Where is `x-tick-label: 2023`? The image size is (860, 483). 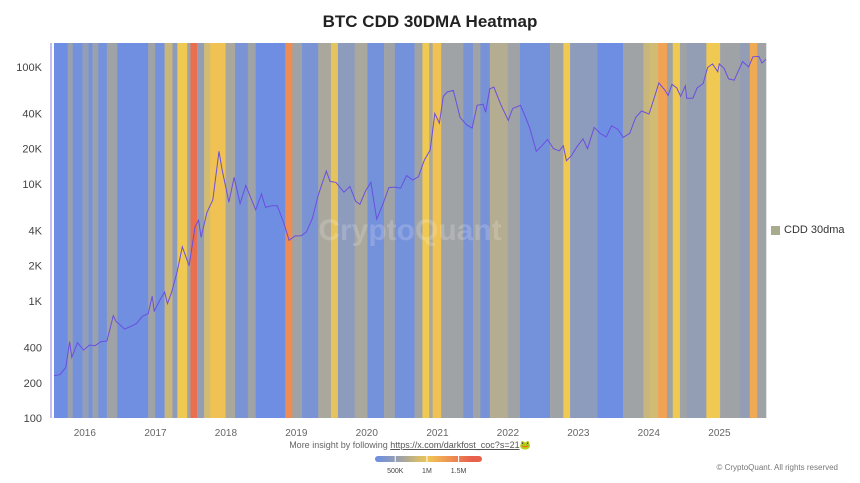 x-tick-label: 2023 is located at coordinates (578, 433).